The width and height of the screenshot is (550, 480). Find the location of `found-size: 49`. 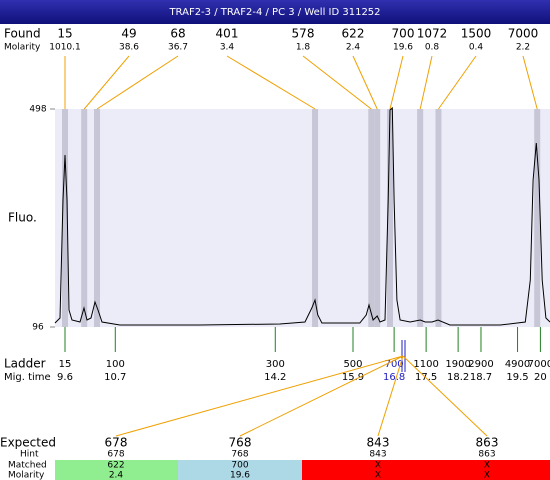

found-size: 49 is located at coordinates (128, 34).